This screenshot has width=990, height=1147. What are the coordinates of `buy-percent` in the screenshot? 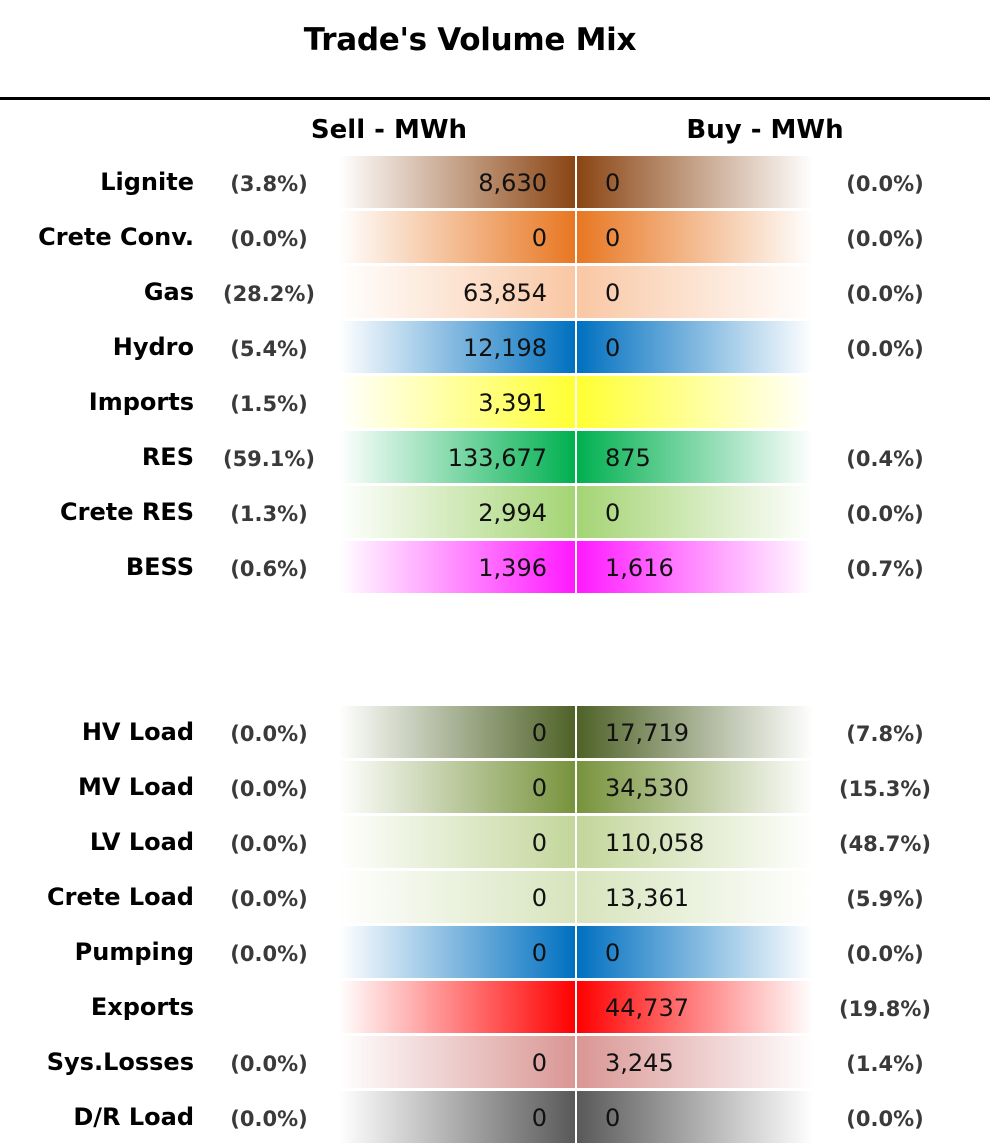 It's located at (885, 402).